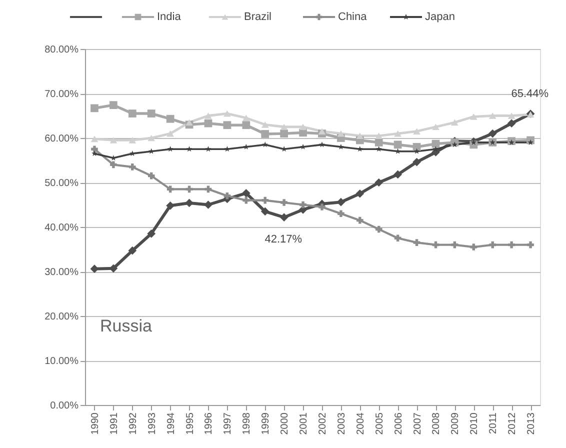  I want to click on y-tick-label: 60.00%, so click(61, 139).